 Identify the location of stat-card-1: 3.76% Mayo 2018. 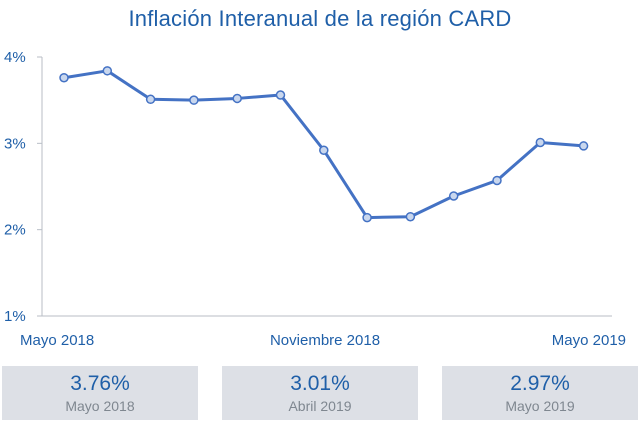
(100, 393).